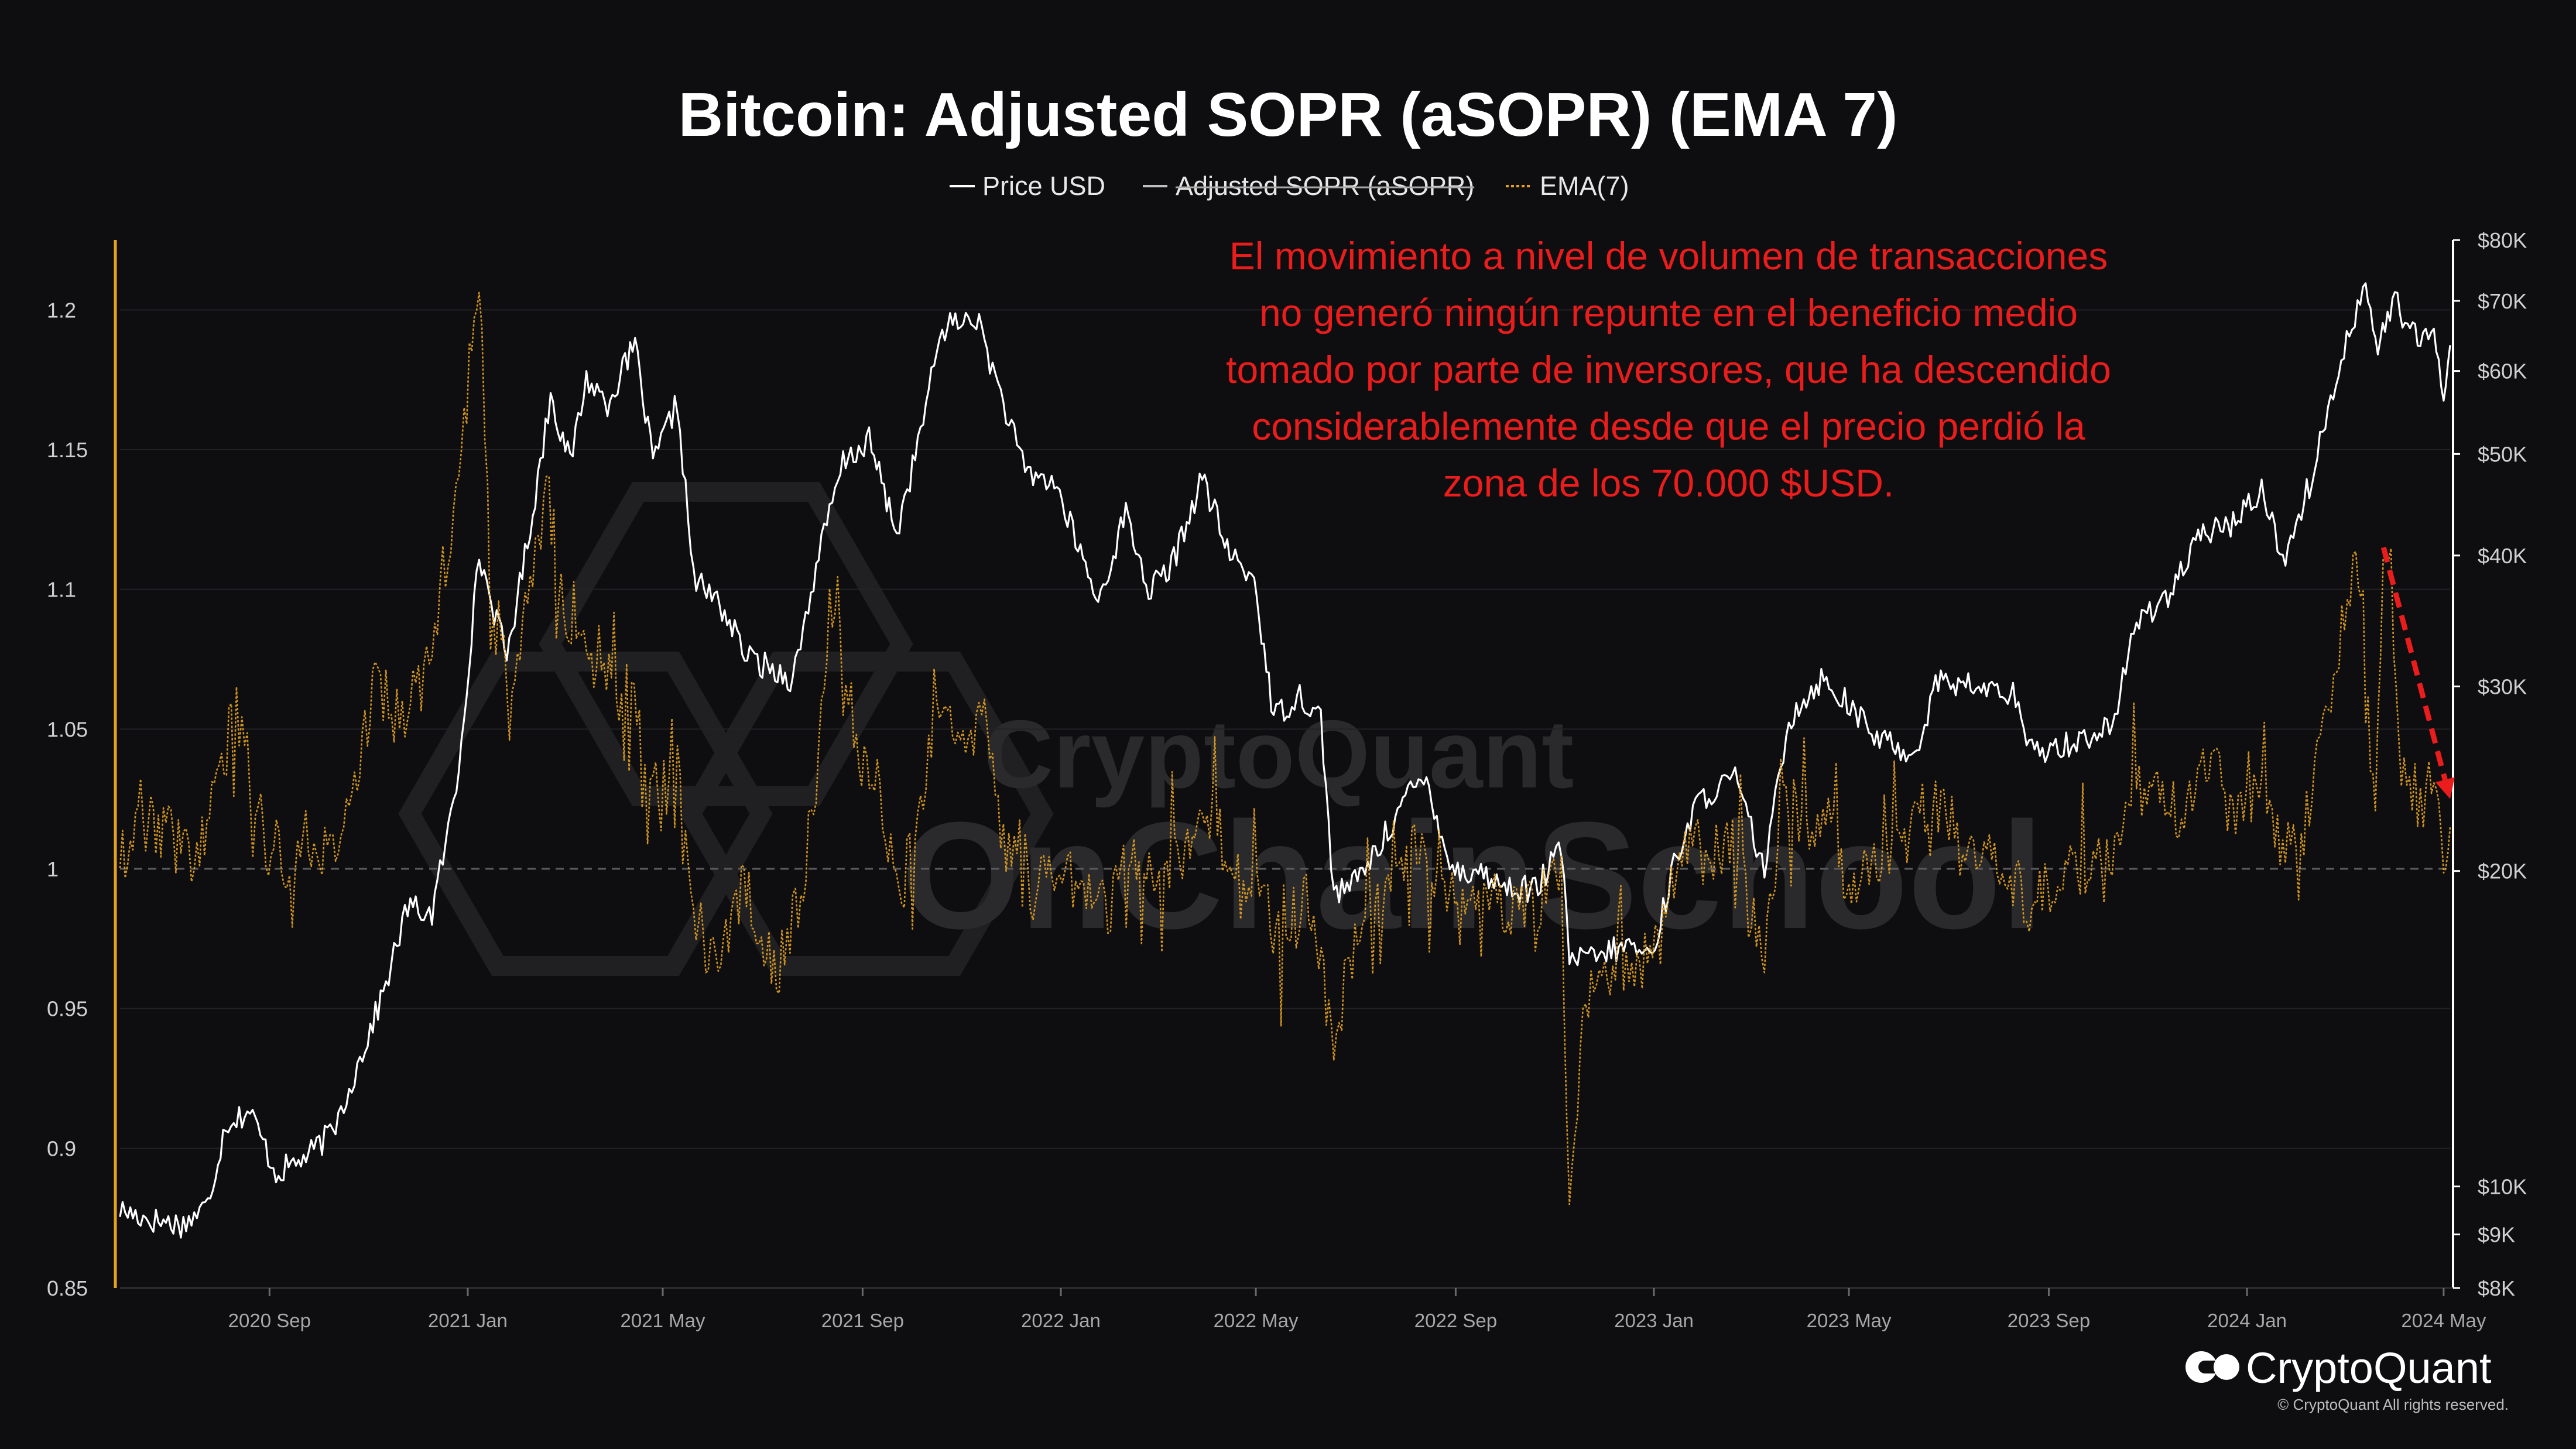 This screenshot has width=2576, height=1449. Describe the element at coordinates (1256, 1320) in the screenshot. I see `x-tick-label: 2022 May` at that location.